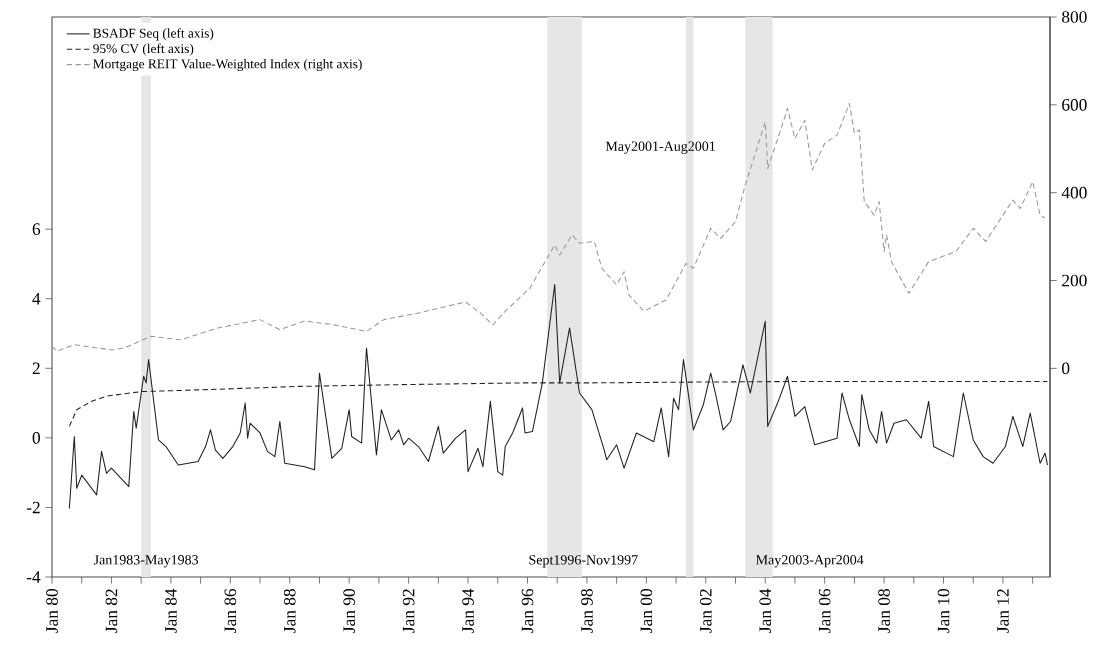 Image resolution: width=1114 pixels, height=664 pixels. Describe the element at coordinates (36, 438) in the screenshot. I see `y-tick-label: 0` at that location.